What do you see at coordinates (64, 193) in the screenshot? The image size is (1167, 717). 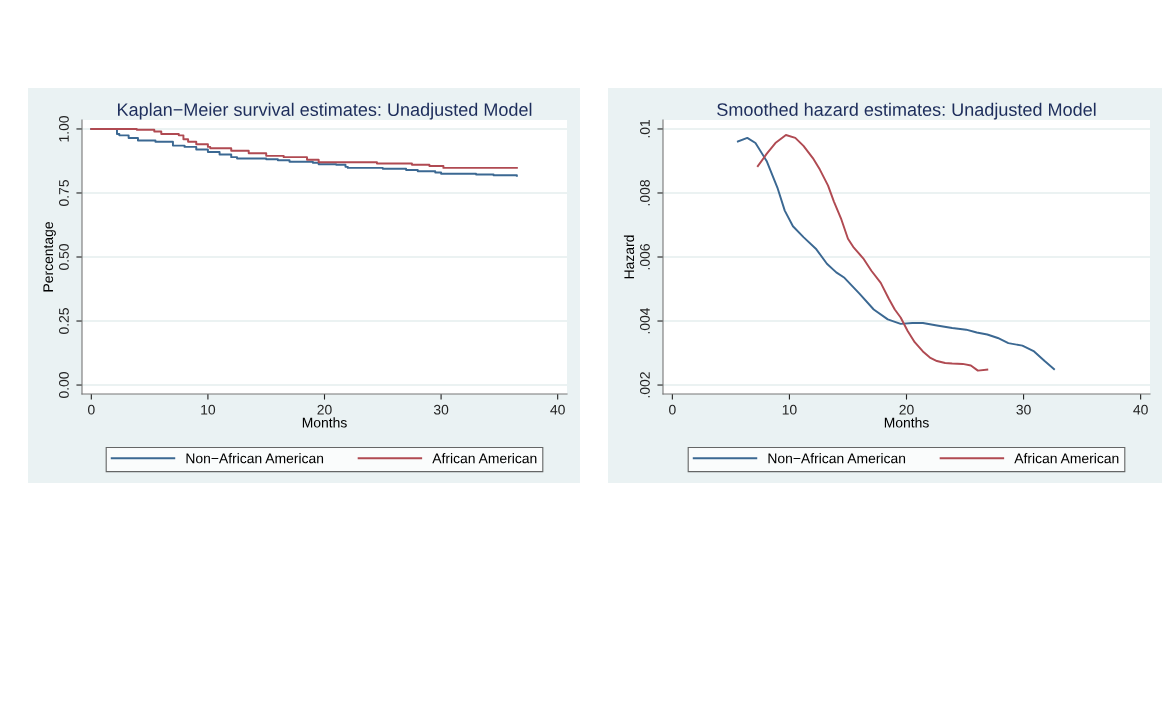 I see `y-tick-label: 0.75` at bounding box center [64, 193].